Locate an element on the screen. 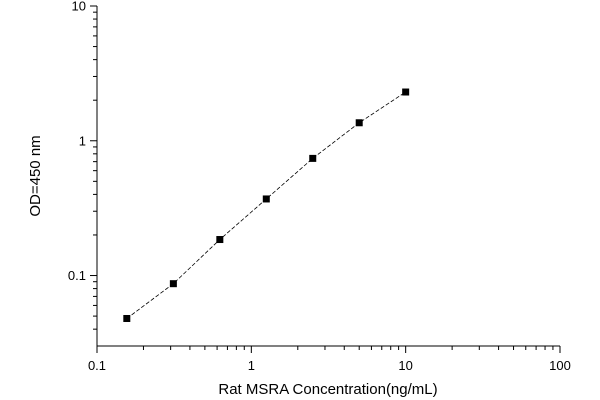  x-tick-label: 100 is located at coordinates (560, 365).